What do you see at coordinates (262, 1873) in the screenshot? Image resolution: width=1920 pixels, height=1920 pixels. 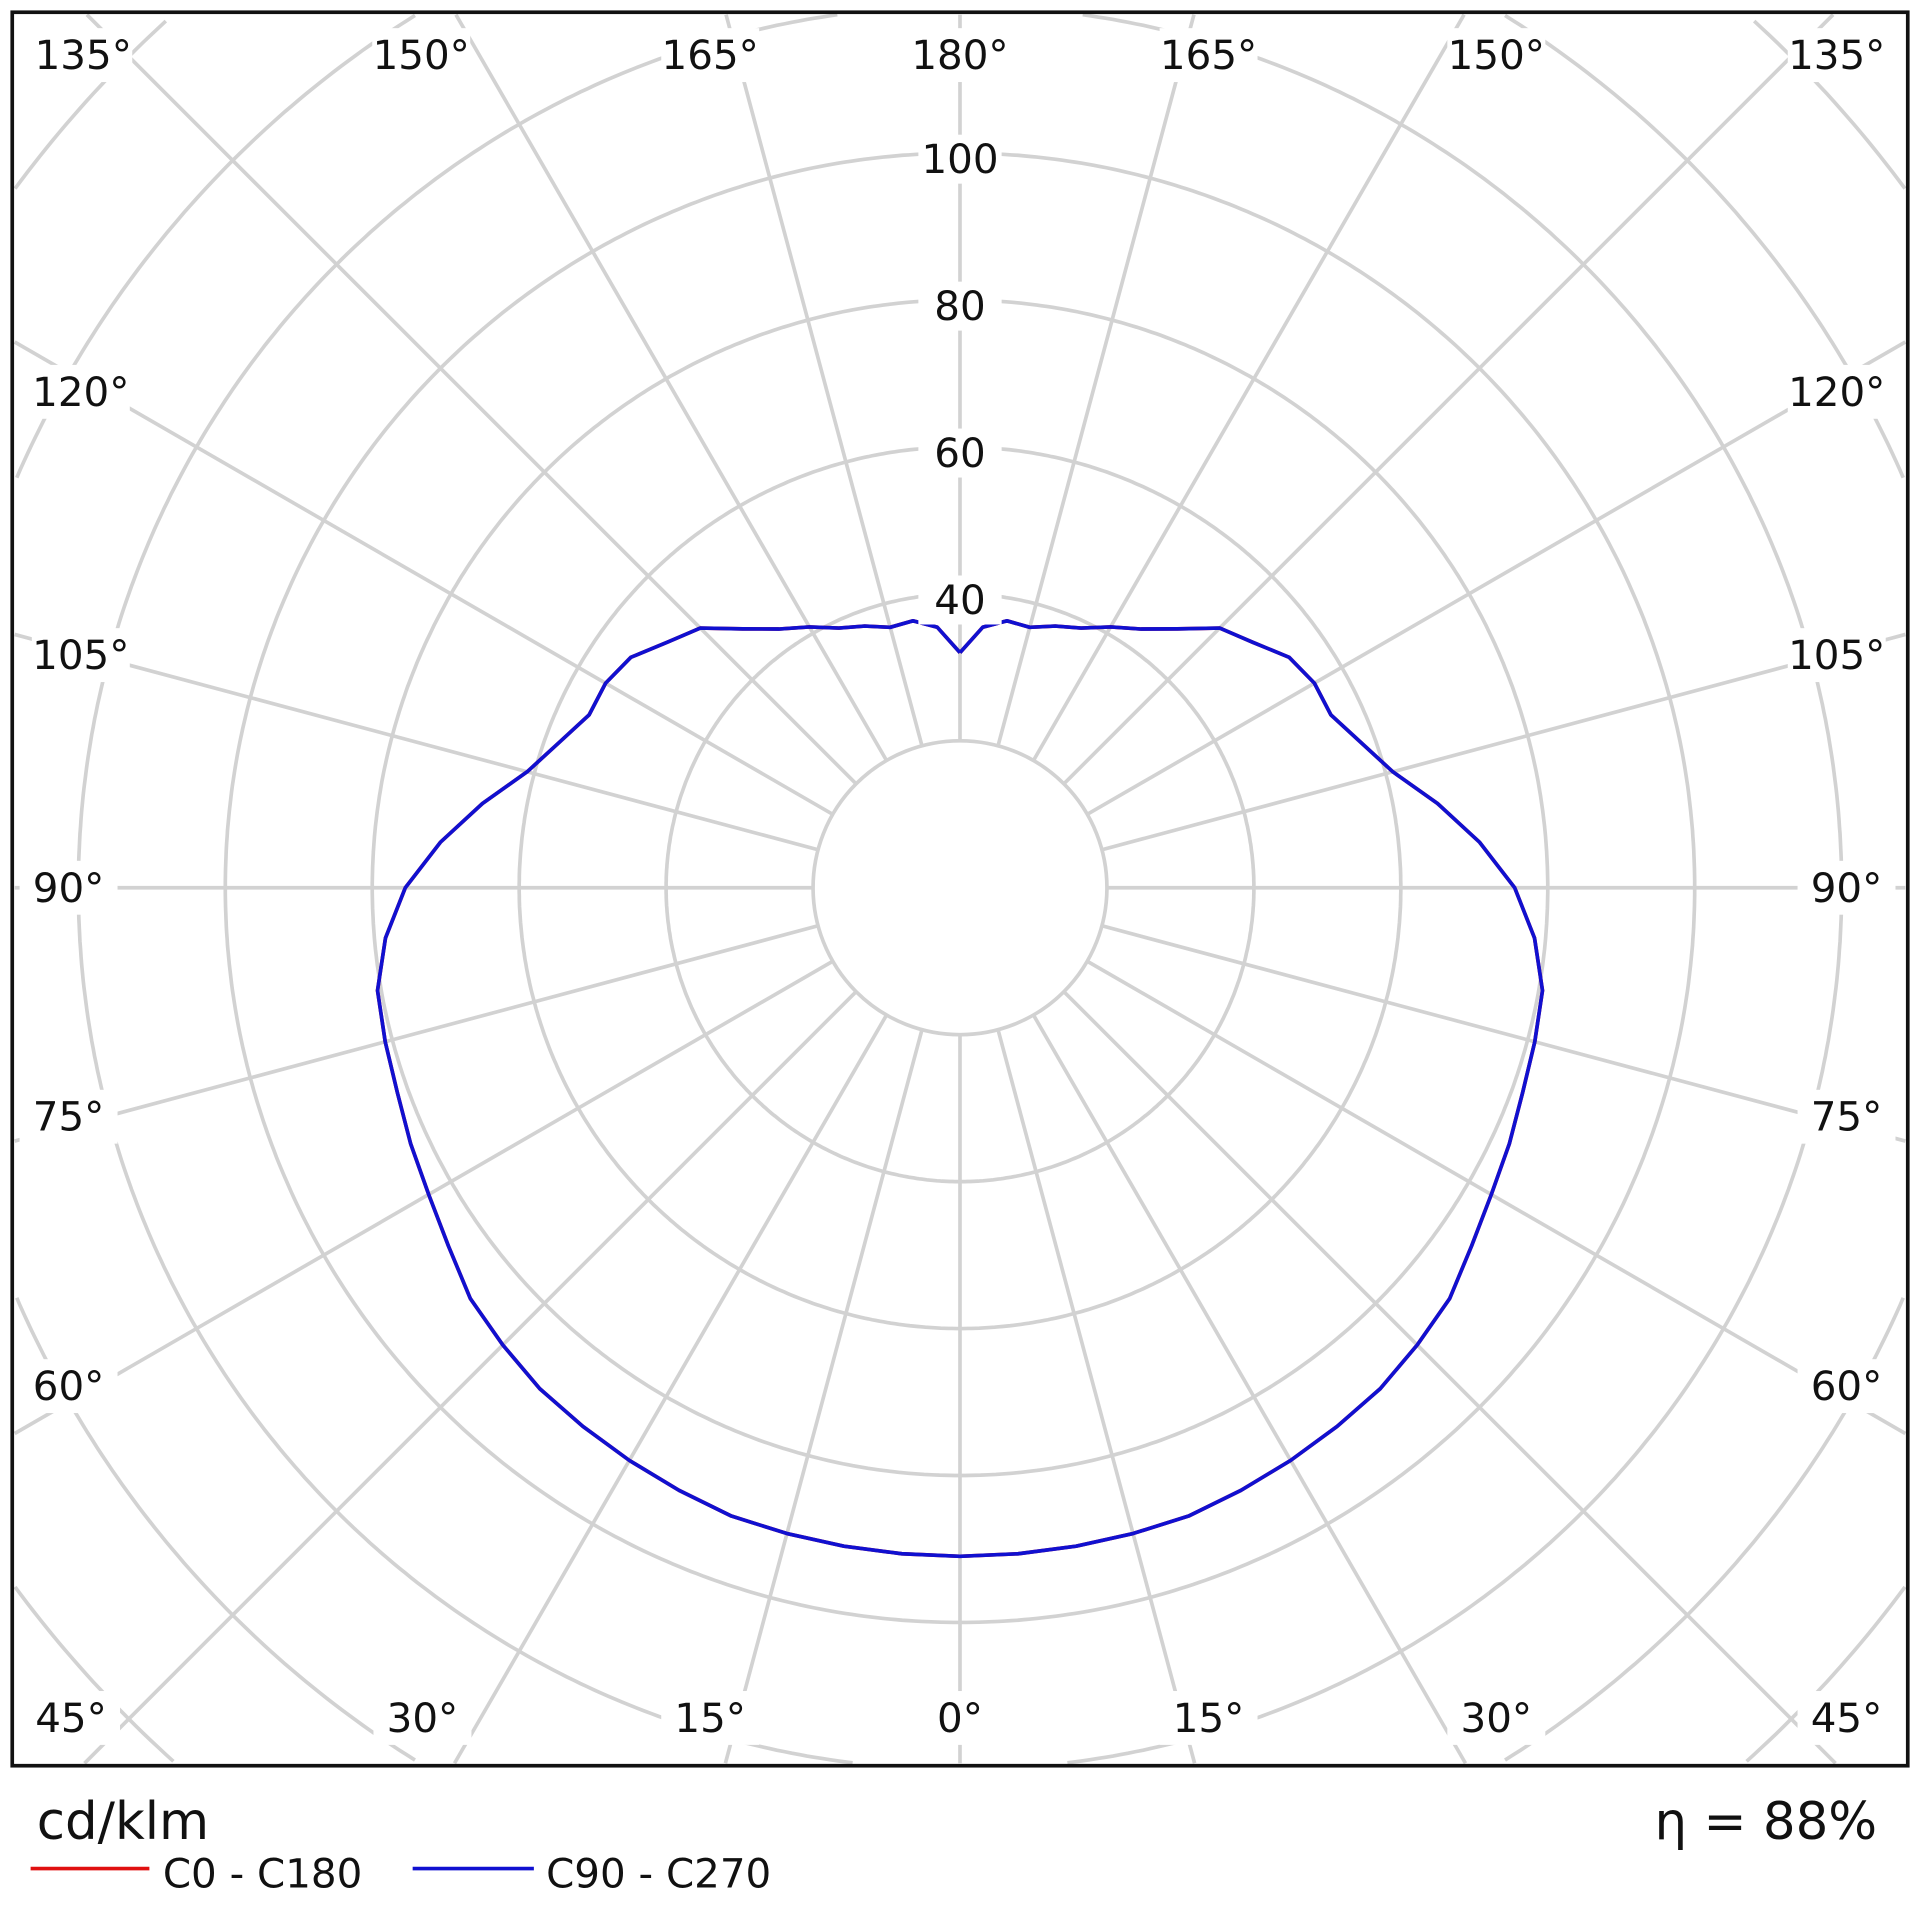 I see `legend-label-c0-c180: C0 - C180` at bounding box center [262, 1873].